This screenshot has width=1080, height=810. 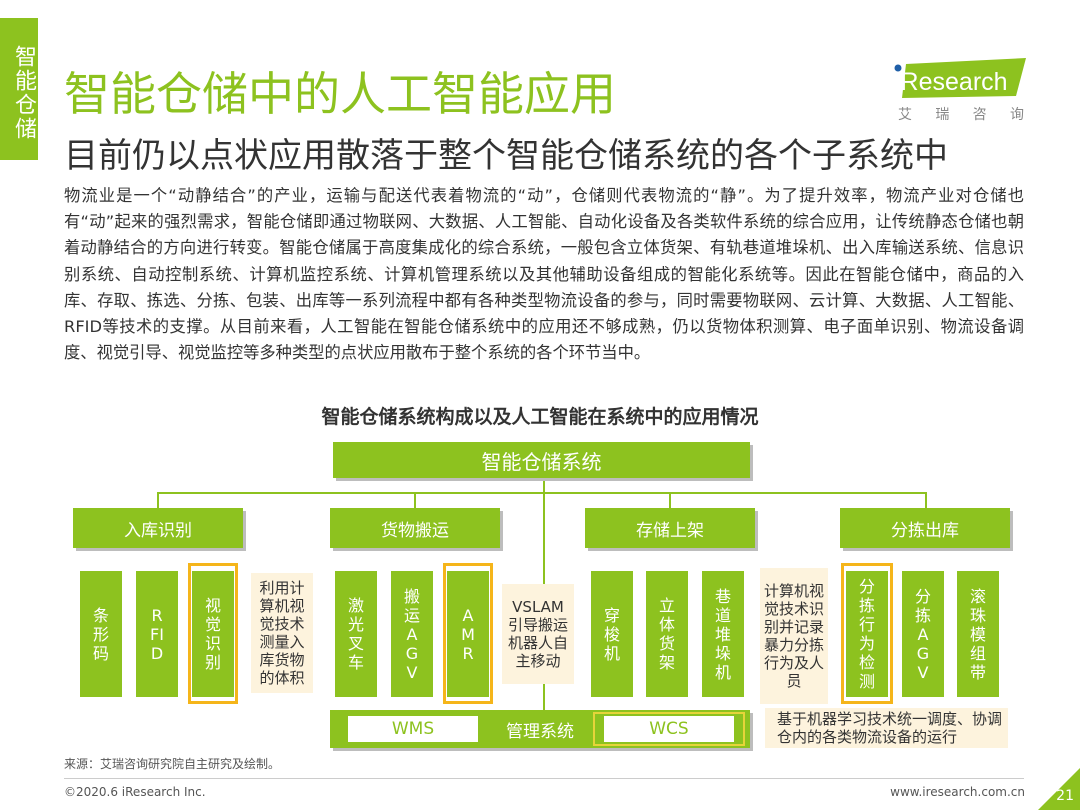 What do you see at coordinates (19, 89) in the screenshot?
I see `section-tab: 智能仓储` at bounding box center [19, 89].